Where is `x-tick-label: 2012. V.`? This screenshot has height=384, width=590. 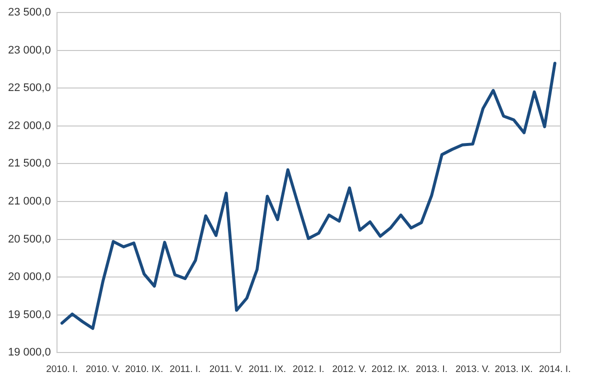 x-tick-label: 2012. V. is located at coordinates (349, 369).